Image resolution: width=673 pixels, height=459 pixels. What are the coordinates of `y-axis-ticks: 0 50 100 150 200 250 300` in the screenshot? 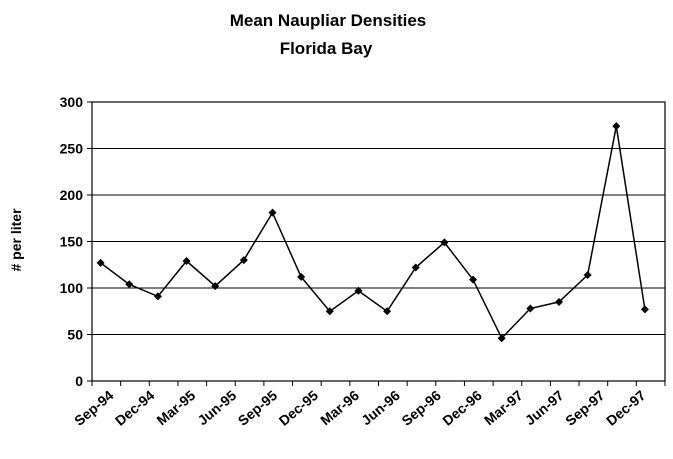 It's located at (76, 241).